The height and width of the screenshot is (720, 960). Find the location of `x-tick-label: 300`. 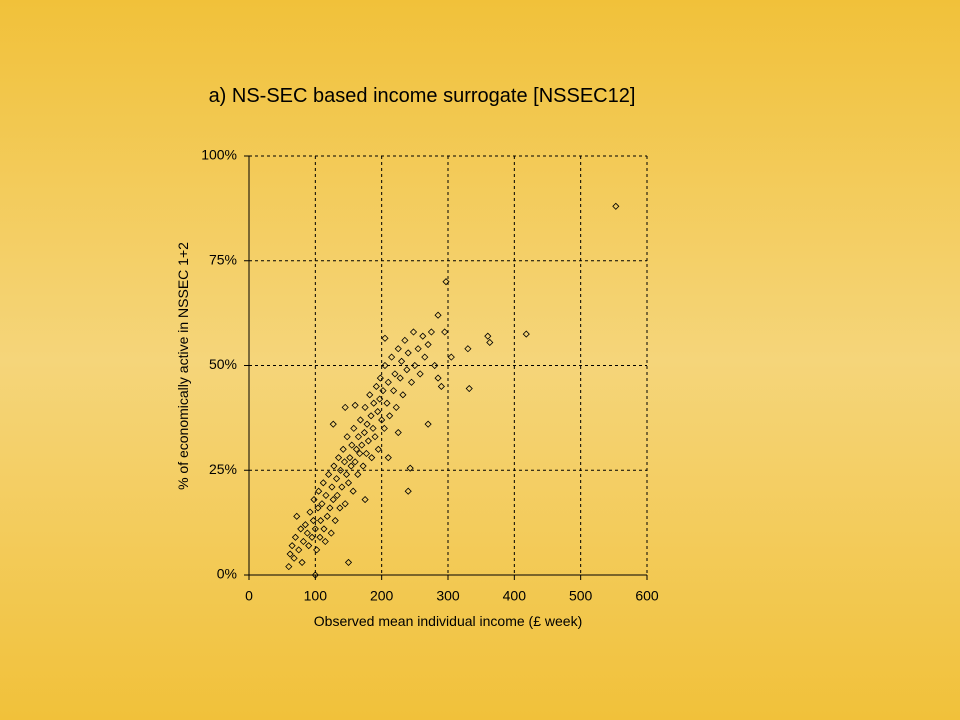

x-tick-label: 300 is located at coordinates (448, 596).